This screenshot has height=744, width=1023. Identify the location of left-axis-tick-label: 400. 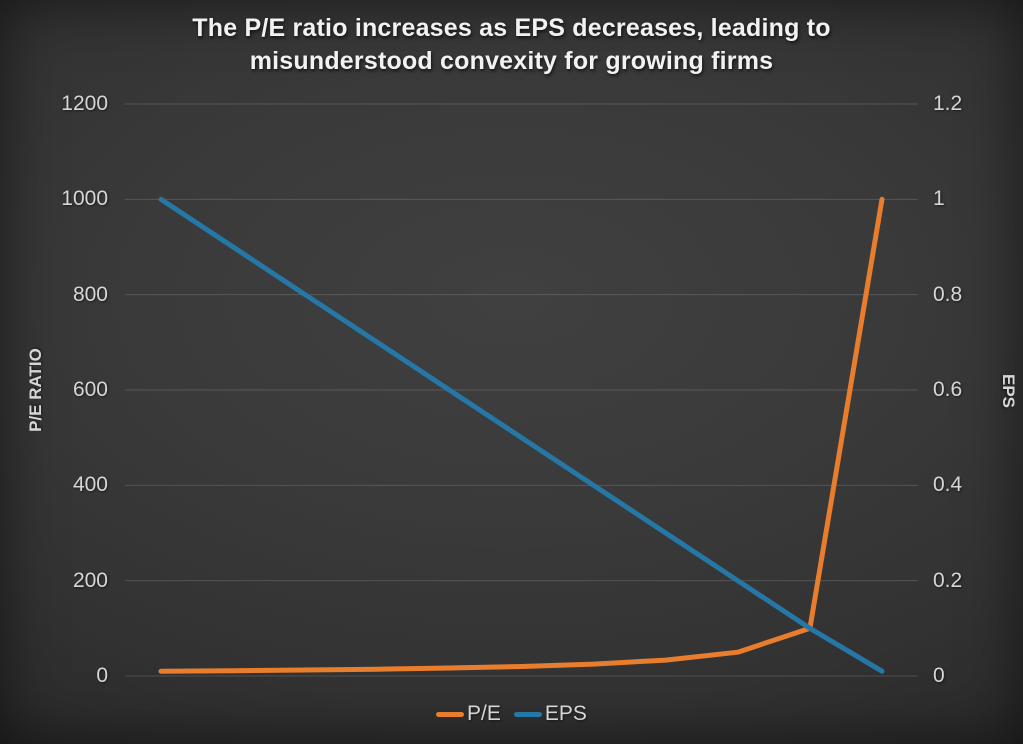
(90, 485).